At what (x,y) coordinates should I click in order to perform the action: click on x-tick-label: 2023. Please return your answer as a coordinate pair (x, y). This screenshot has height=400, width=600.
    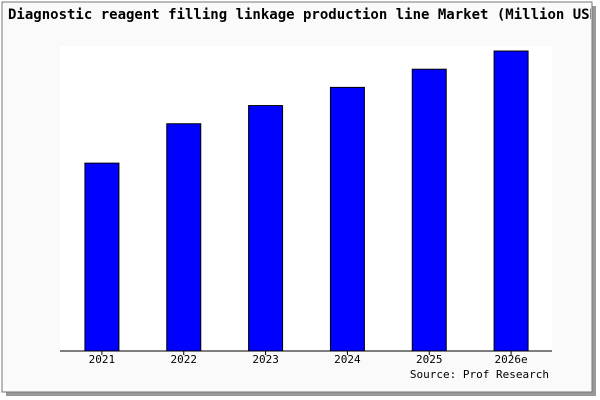
    Looking at the image, I should click on (265, 359).